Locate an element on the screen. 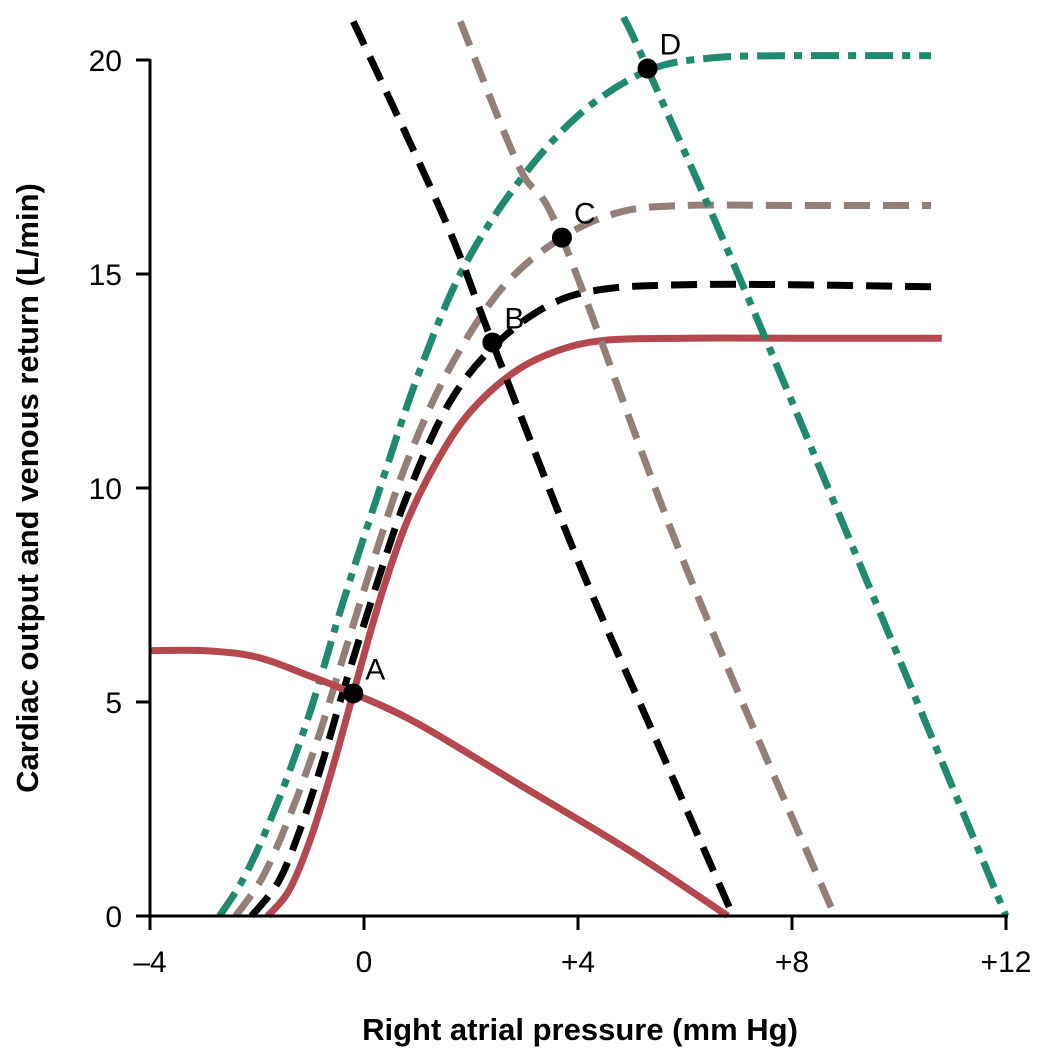 The width and height of the screenshot is (1056, 1056). x-tick-label: +12 is located at coordinates (1006, 962).